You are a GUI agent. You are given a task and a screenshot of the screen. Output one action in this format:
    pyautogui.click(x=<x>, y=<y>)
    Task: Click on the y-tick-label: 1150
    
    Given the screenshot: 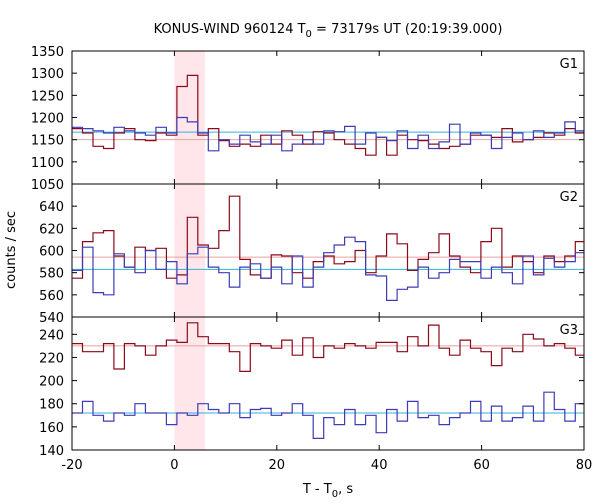 What is the action you would take?
    pyautogui.click(x=47, y=141)
    